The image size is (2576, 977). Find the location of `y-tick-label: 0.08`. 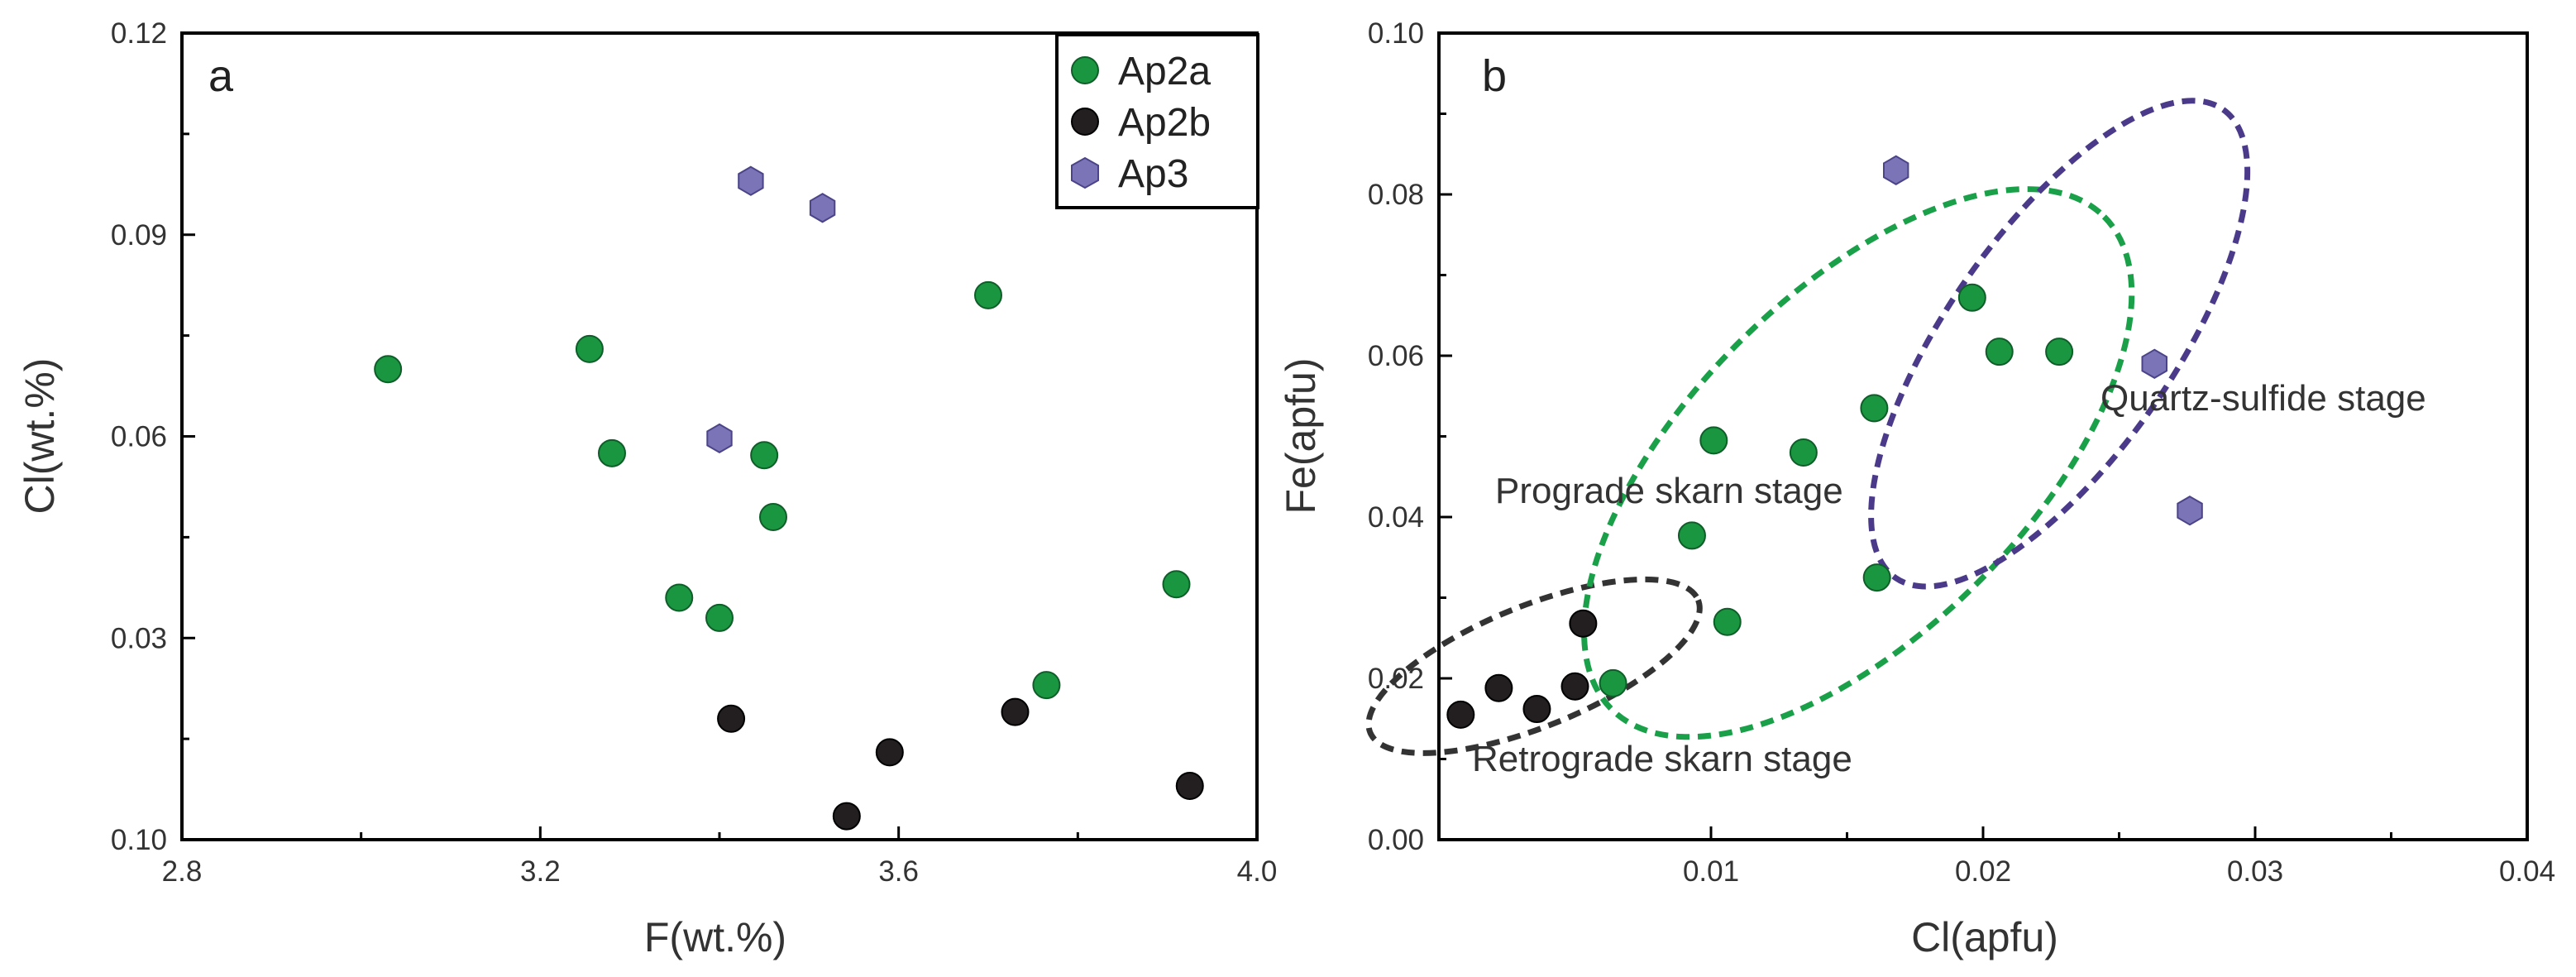

y-tick-label: 0.08 is located at coordinates (1396, 195).